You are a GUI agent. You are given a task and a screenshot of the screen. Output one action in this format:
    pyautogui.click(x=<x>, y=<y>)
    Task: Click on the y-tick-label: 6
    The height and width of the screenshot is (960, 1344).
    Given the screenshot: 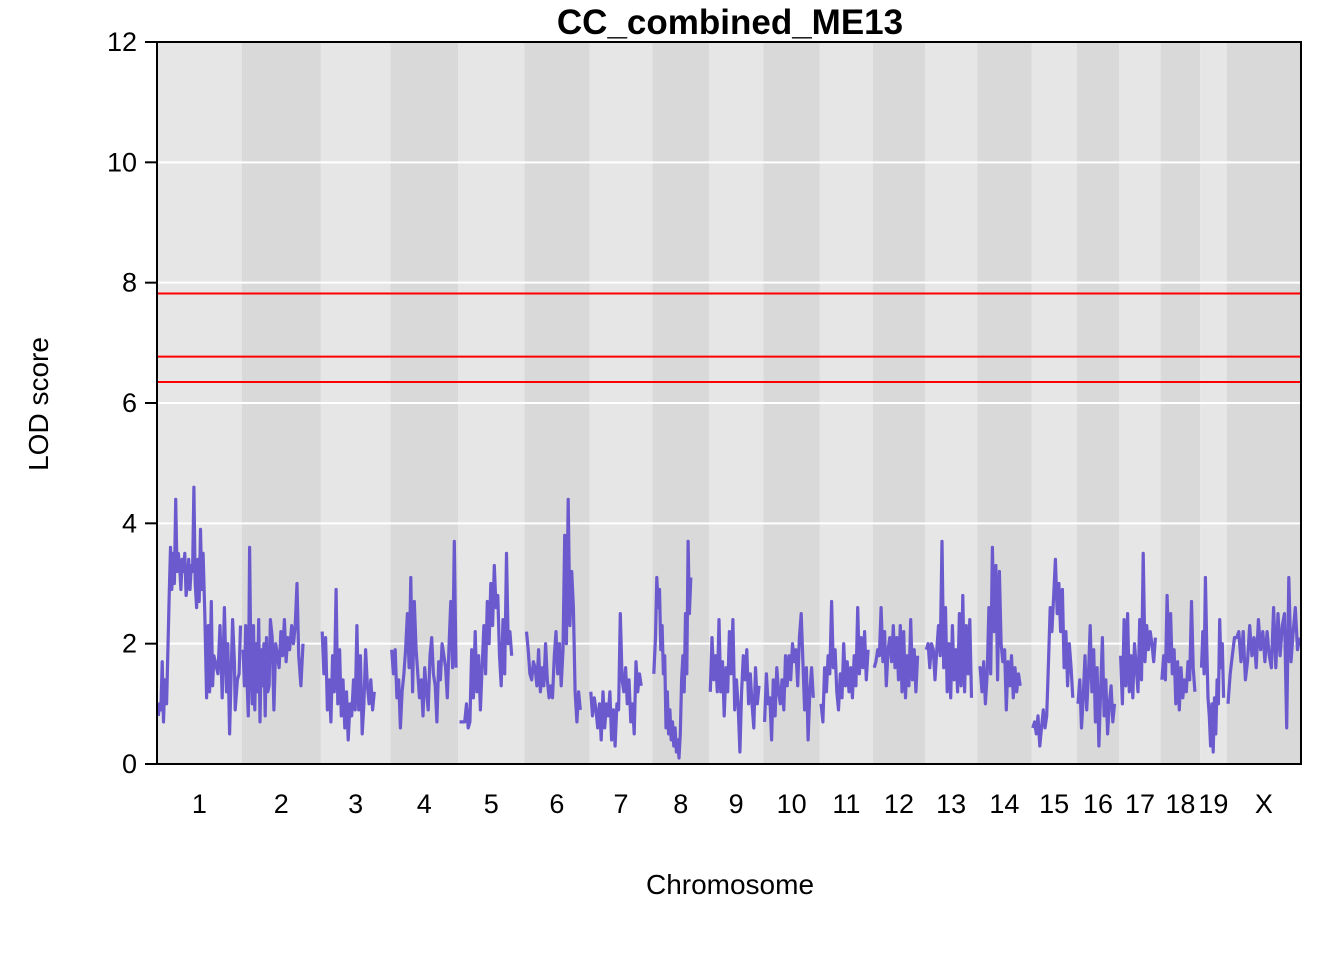 What is the action you would take?
    pyautogui.click(x=129, y=403)
    